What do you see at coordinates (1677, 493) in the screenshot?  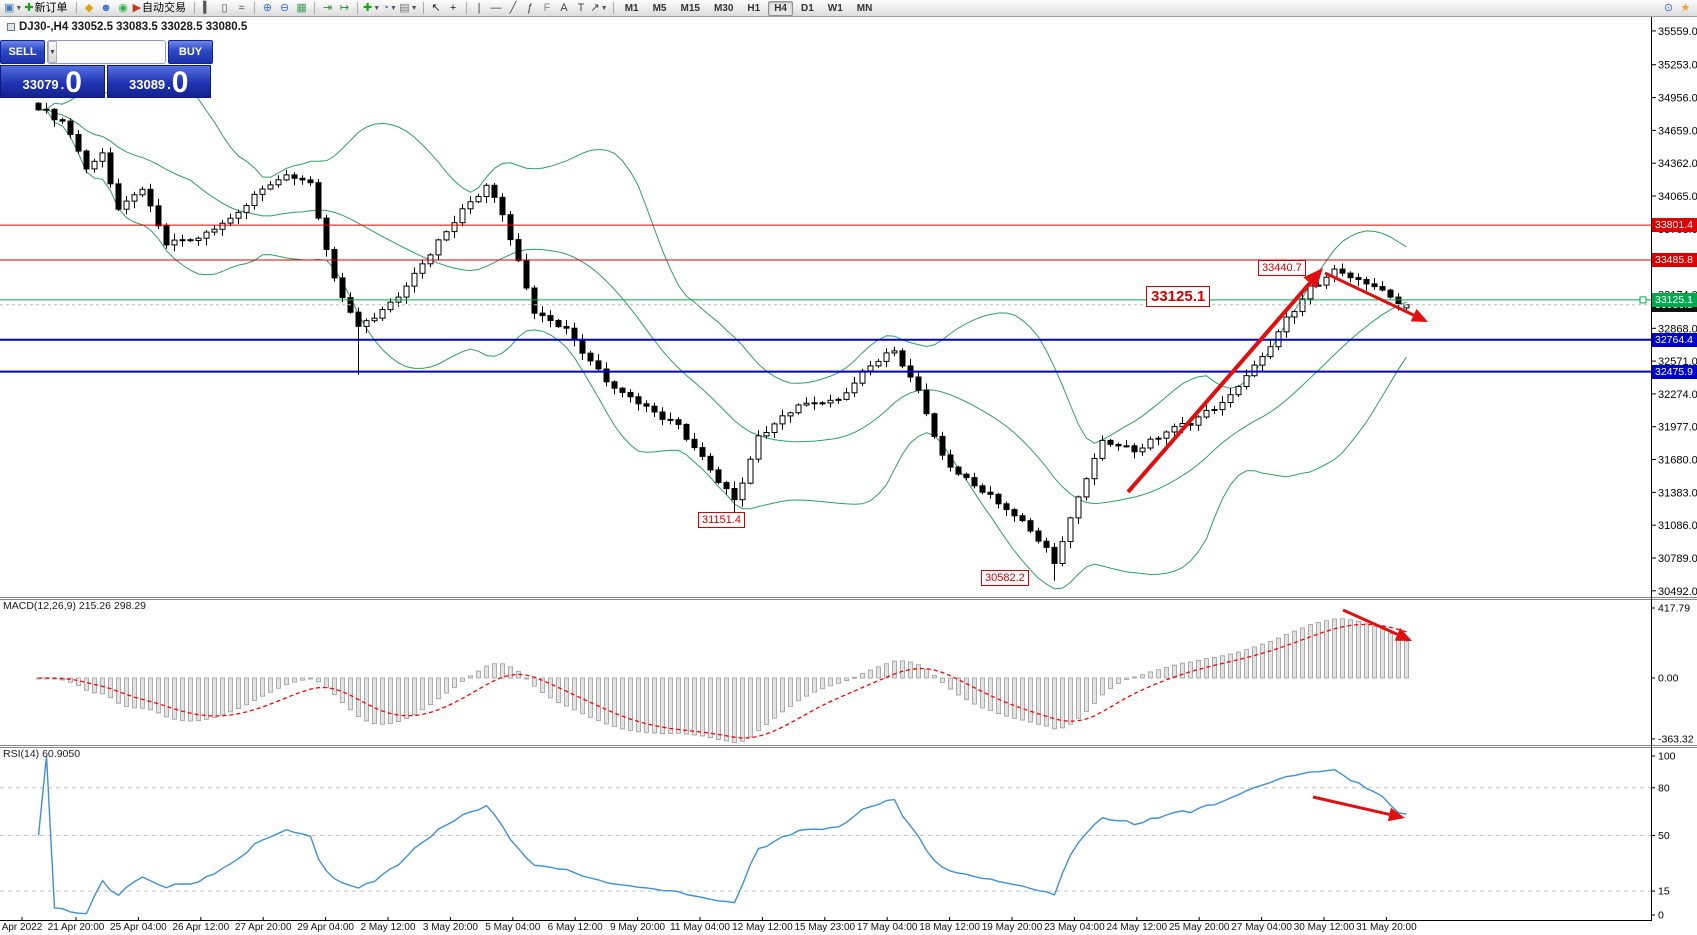 I see `price-tick: 31383.0` at bounding box center [1677, 493].